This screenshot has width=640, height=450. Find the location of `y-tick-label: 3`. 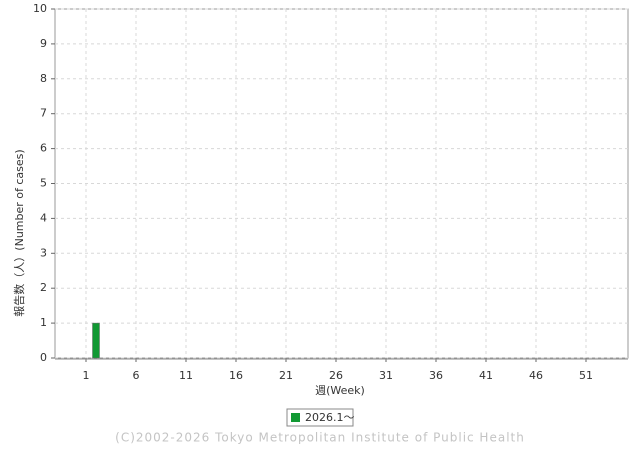

y-tick-label: 3 is located at coordinates (43, 252).